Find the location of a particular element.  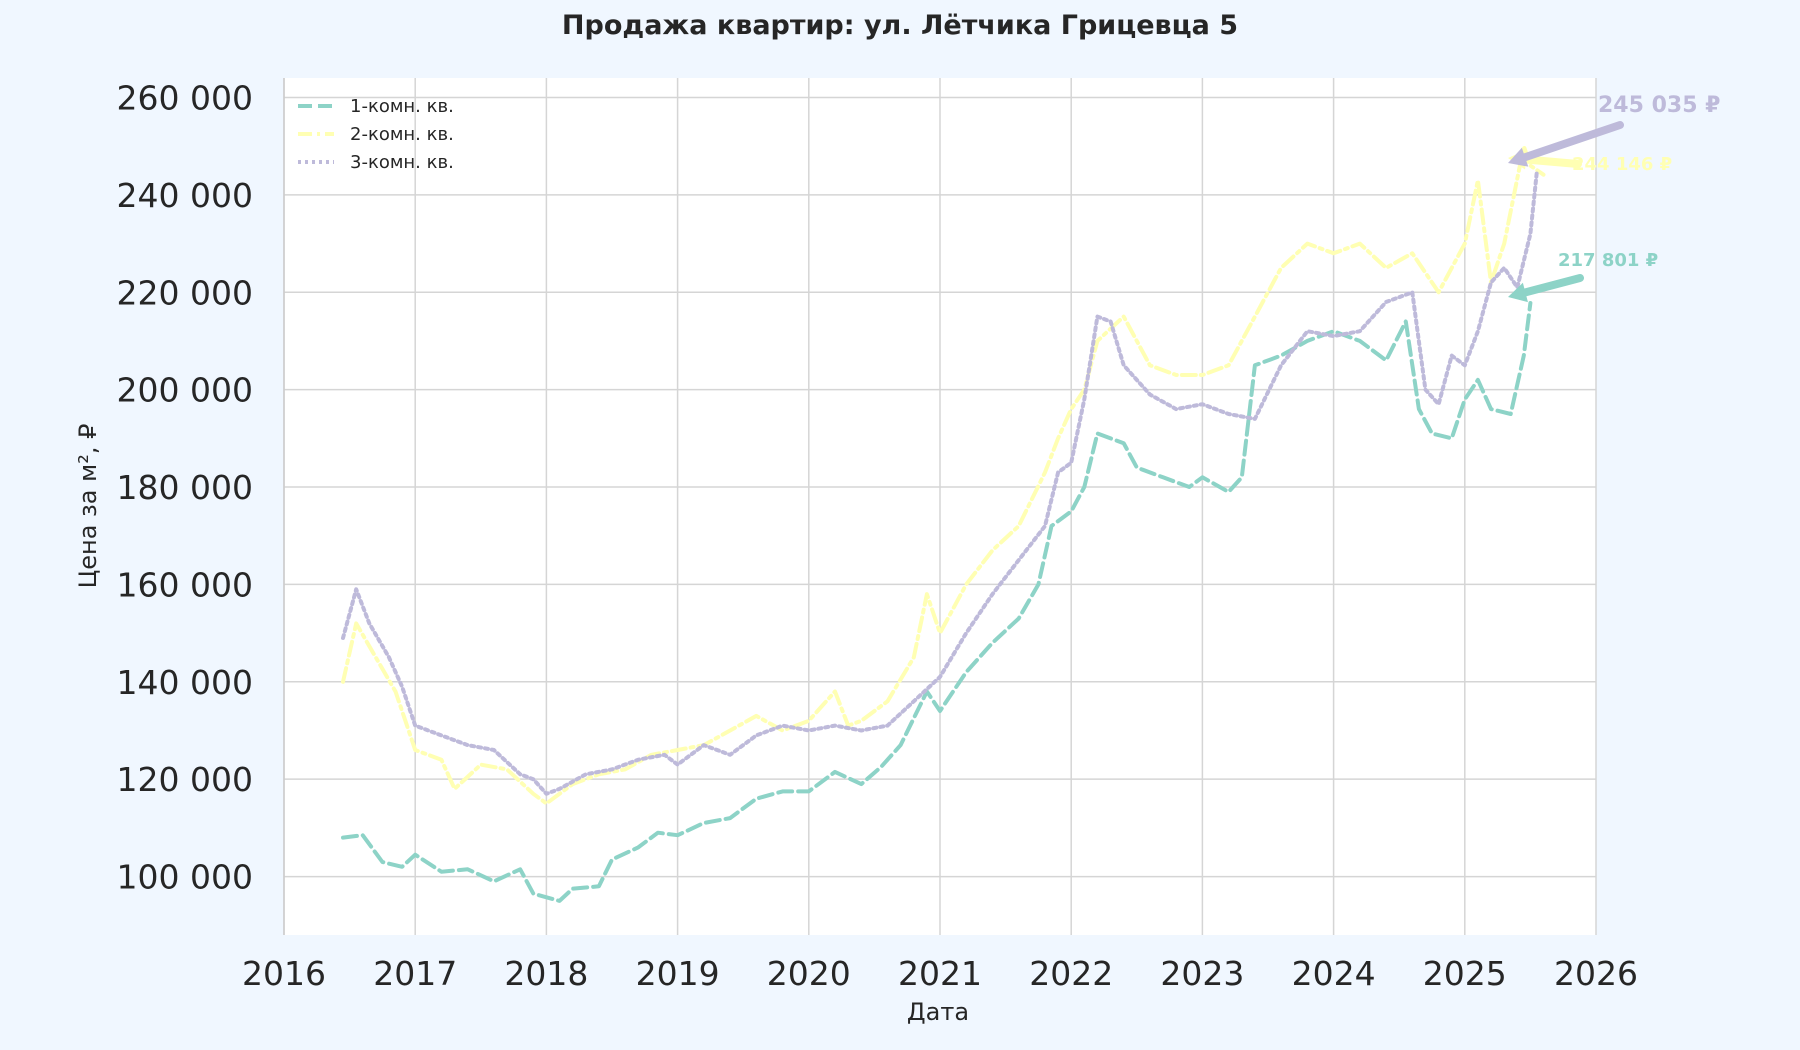

y-tick-label: 200 000 is located at coordinates (185, 390).